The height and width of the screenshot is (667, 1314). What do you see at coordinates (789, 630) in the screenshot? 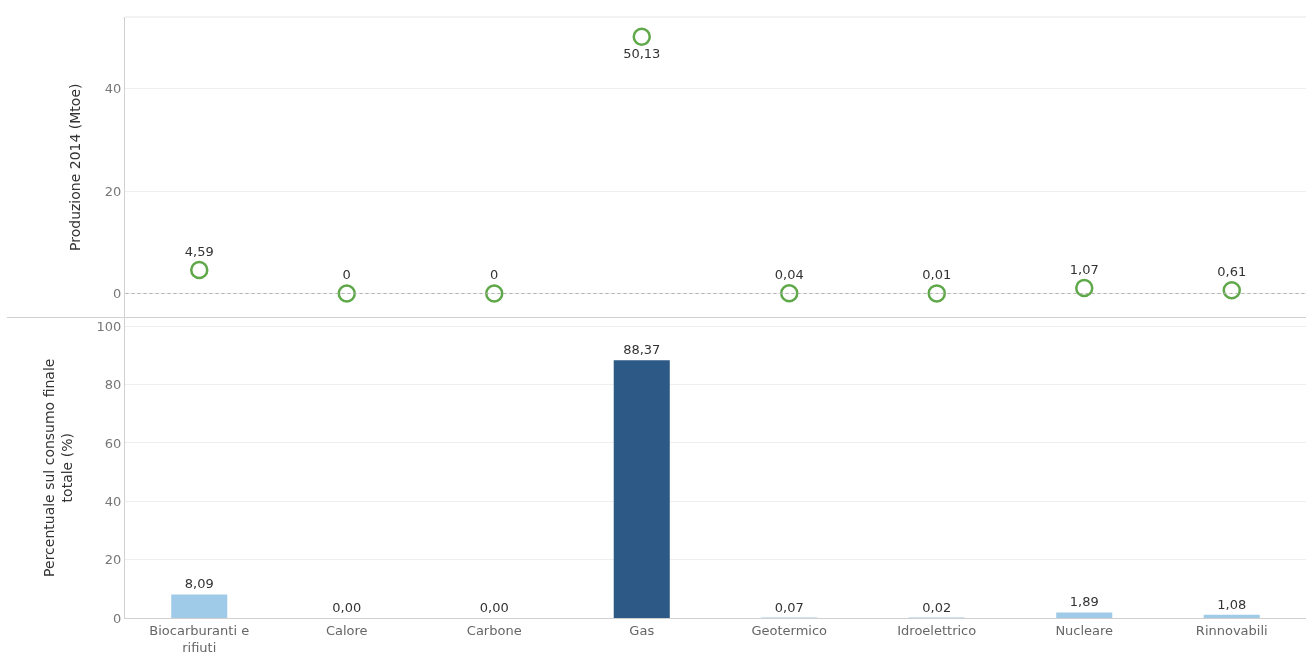
I see `x-tick-label: Geotermico` at bounding box center [789, 630].